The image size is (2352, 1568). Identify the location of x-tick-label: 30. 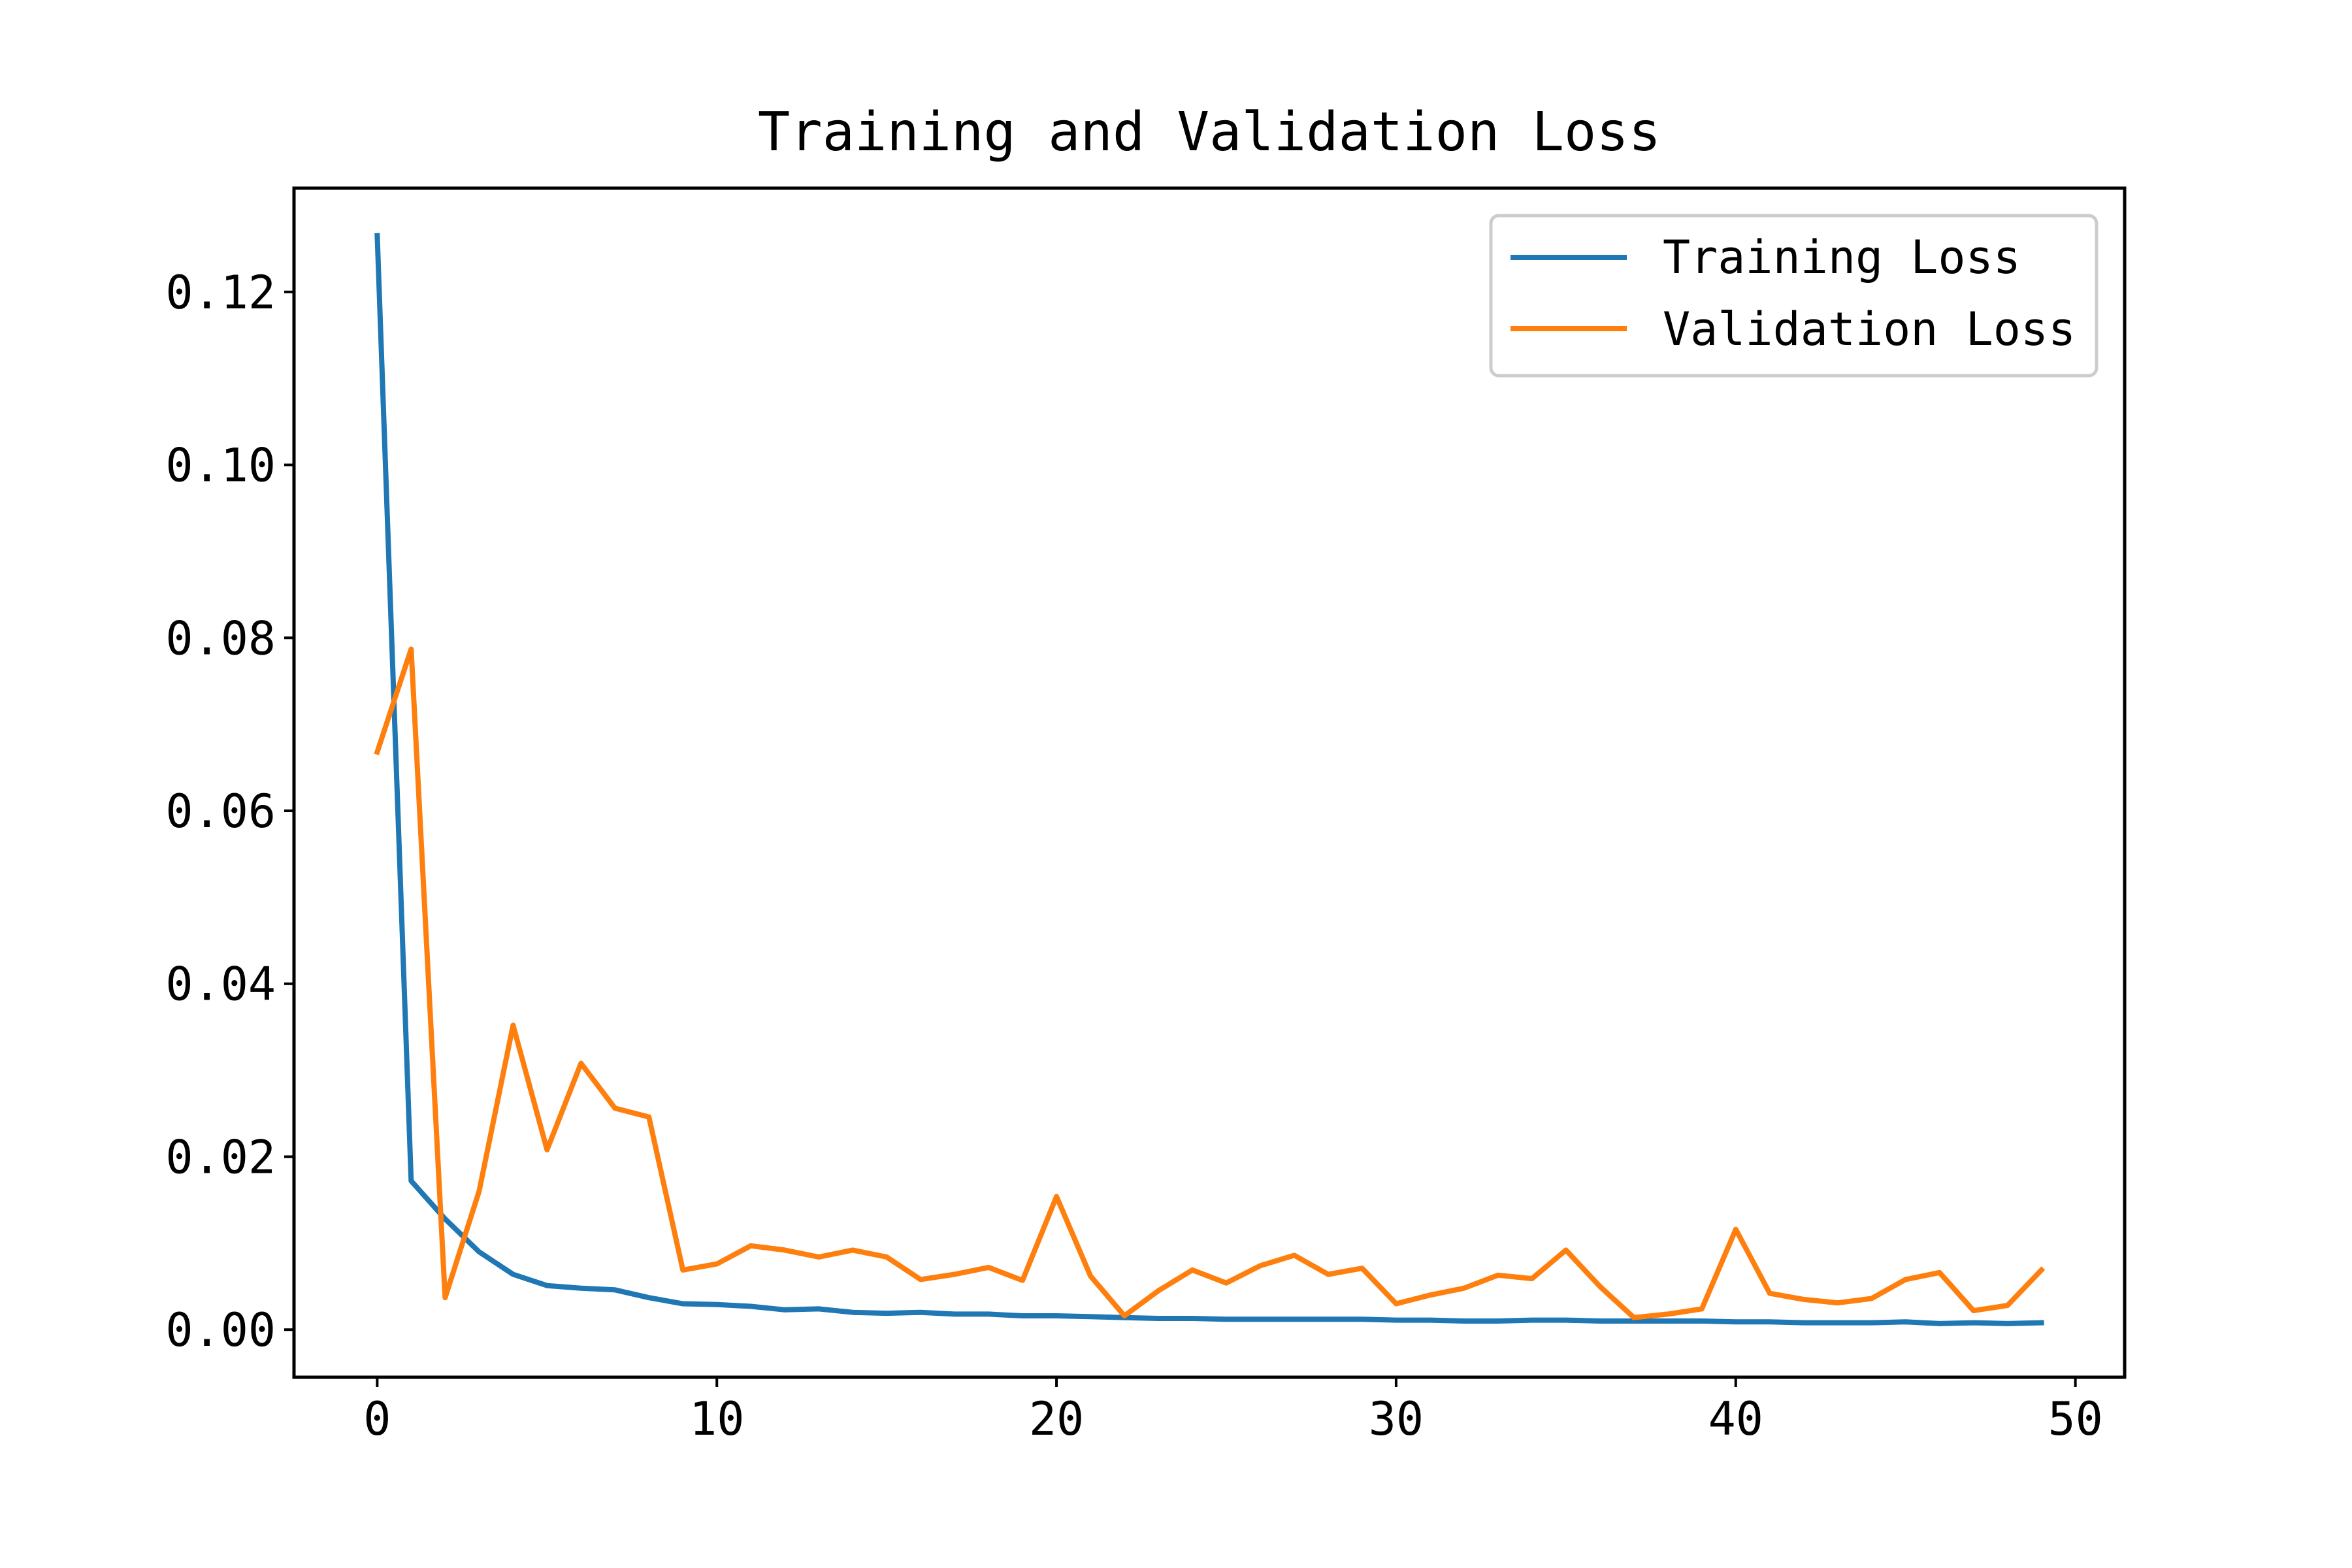
(1396, 1419).